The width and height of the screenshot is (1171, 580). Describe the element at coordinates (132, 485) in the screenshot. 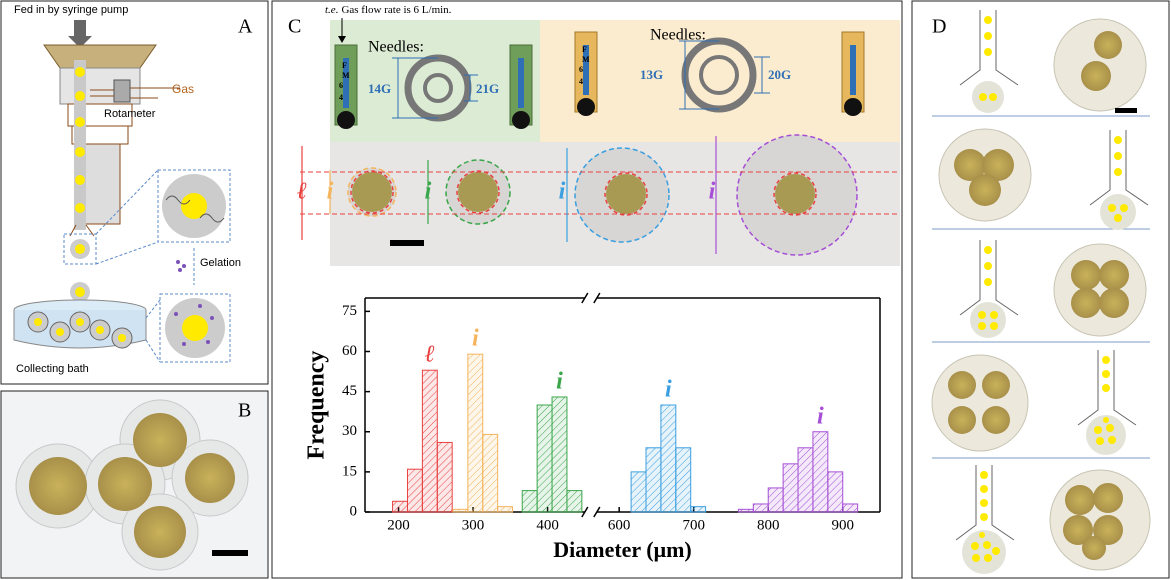

I see `capsule-photo` at that location.